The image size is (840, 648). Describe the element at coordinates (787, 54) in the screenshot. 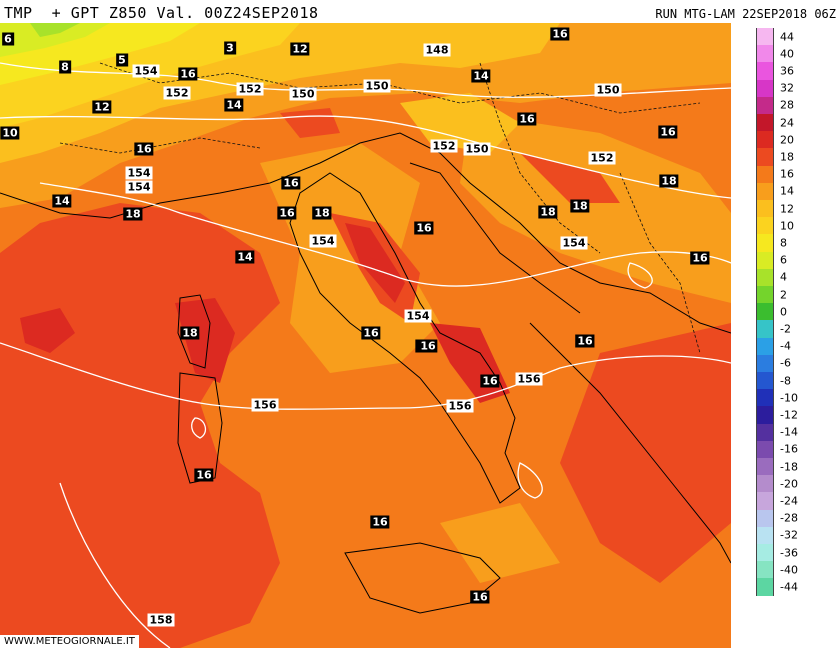

I see `legend-tick-label: 40` at that location.